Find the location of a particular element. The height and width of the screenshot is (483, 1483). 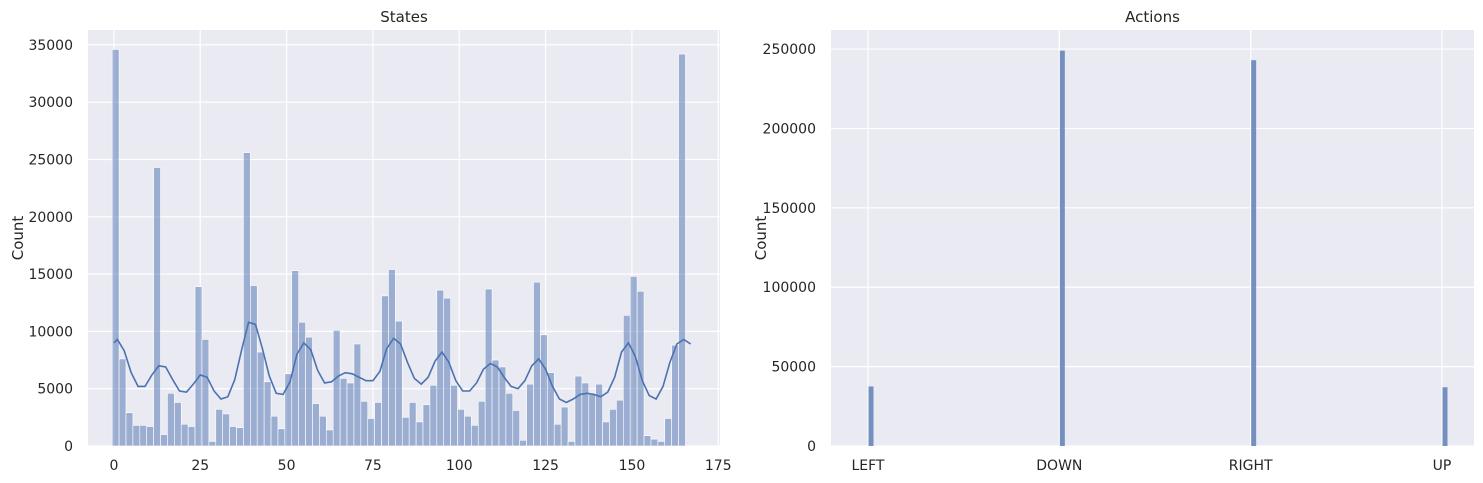

states-y-tick-label: 5000 is located at coordinates (55, 390).